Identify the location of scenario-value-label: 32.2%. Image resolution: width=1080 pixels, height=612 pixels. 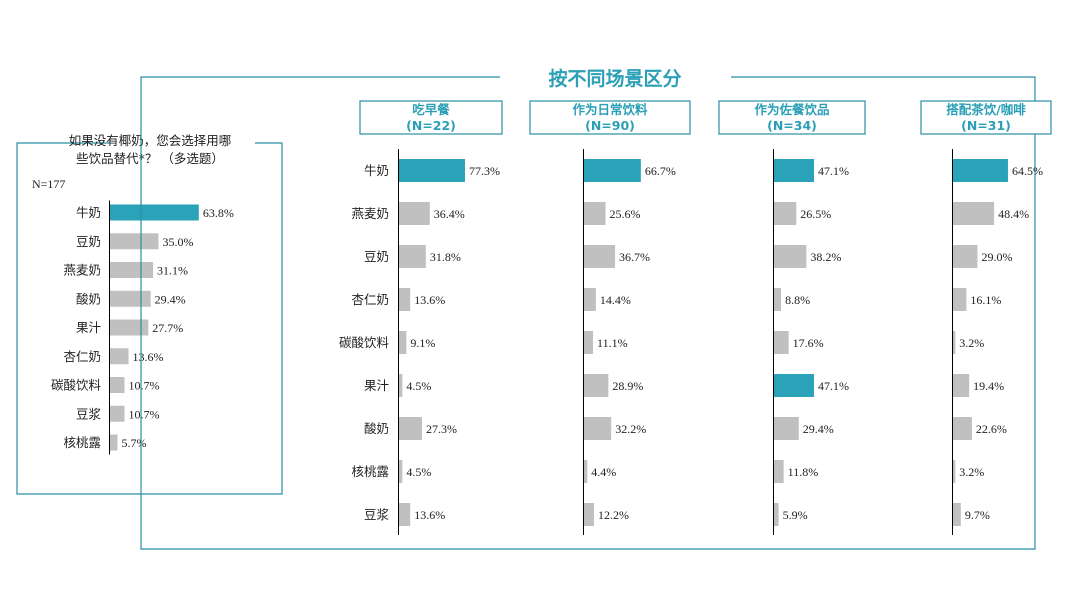
(630, 429).